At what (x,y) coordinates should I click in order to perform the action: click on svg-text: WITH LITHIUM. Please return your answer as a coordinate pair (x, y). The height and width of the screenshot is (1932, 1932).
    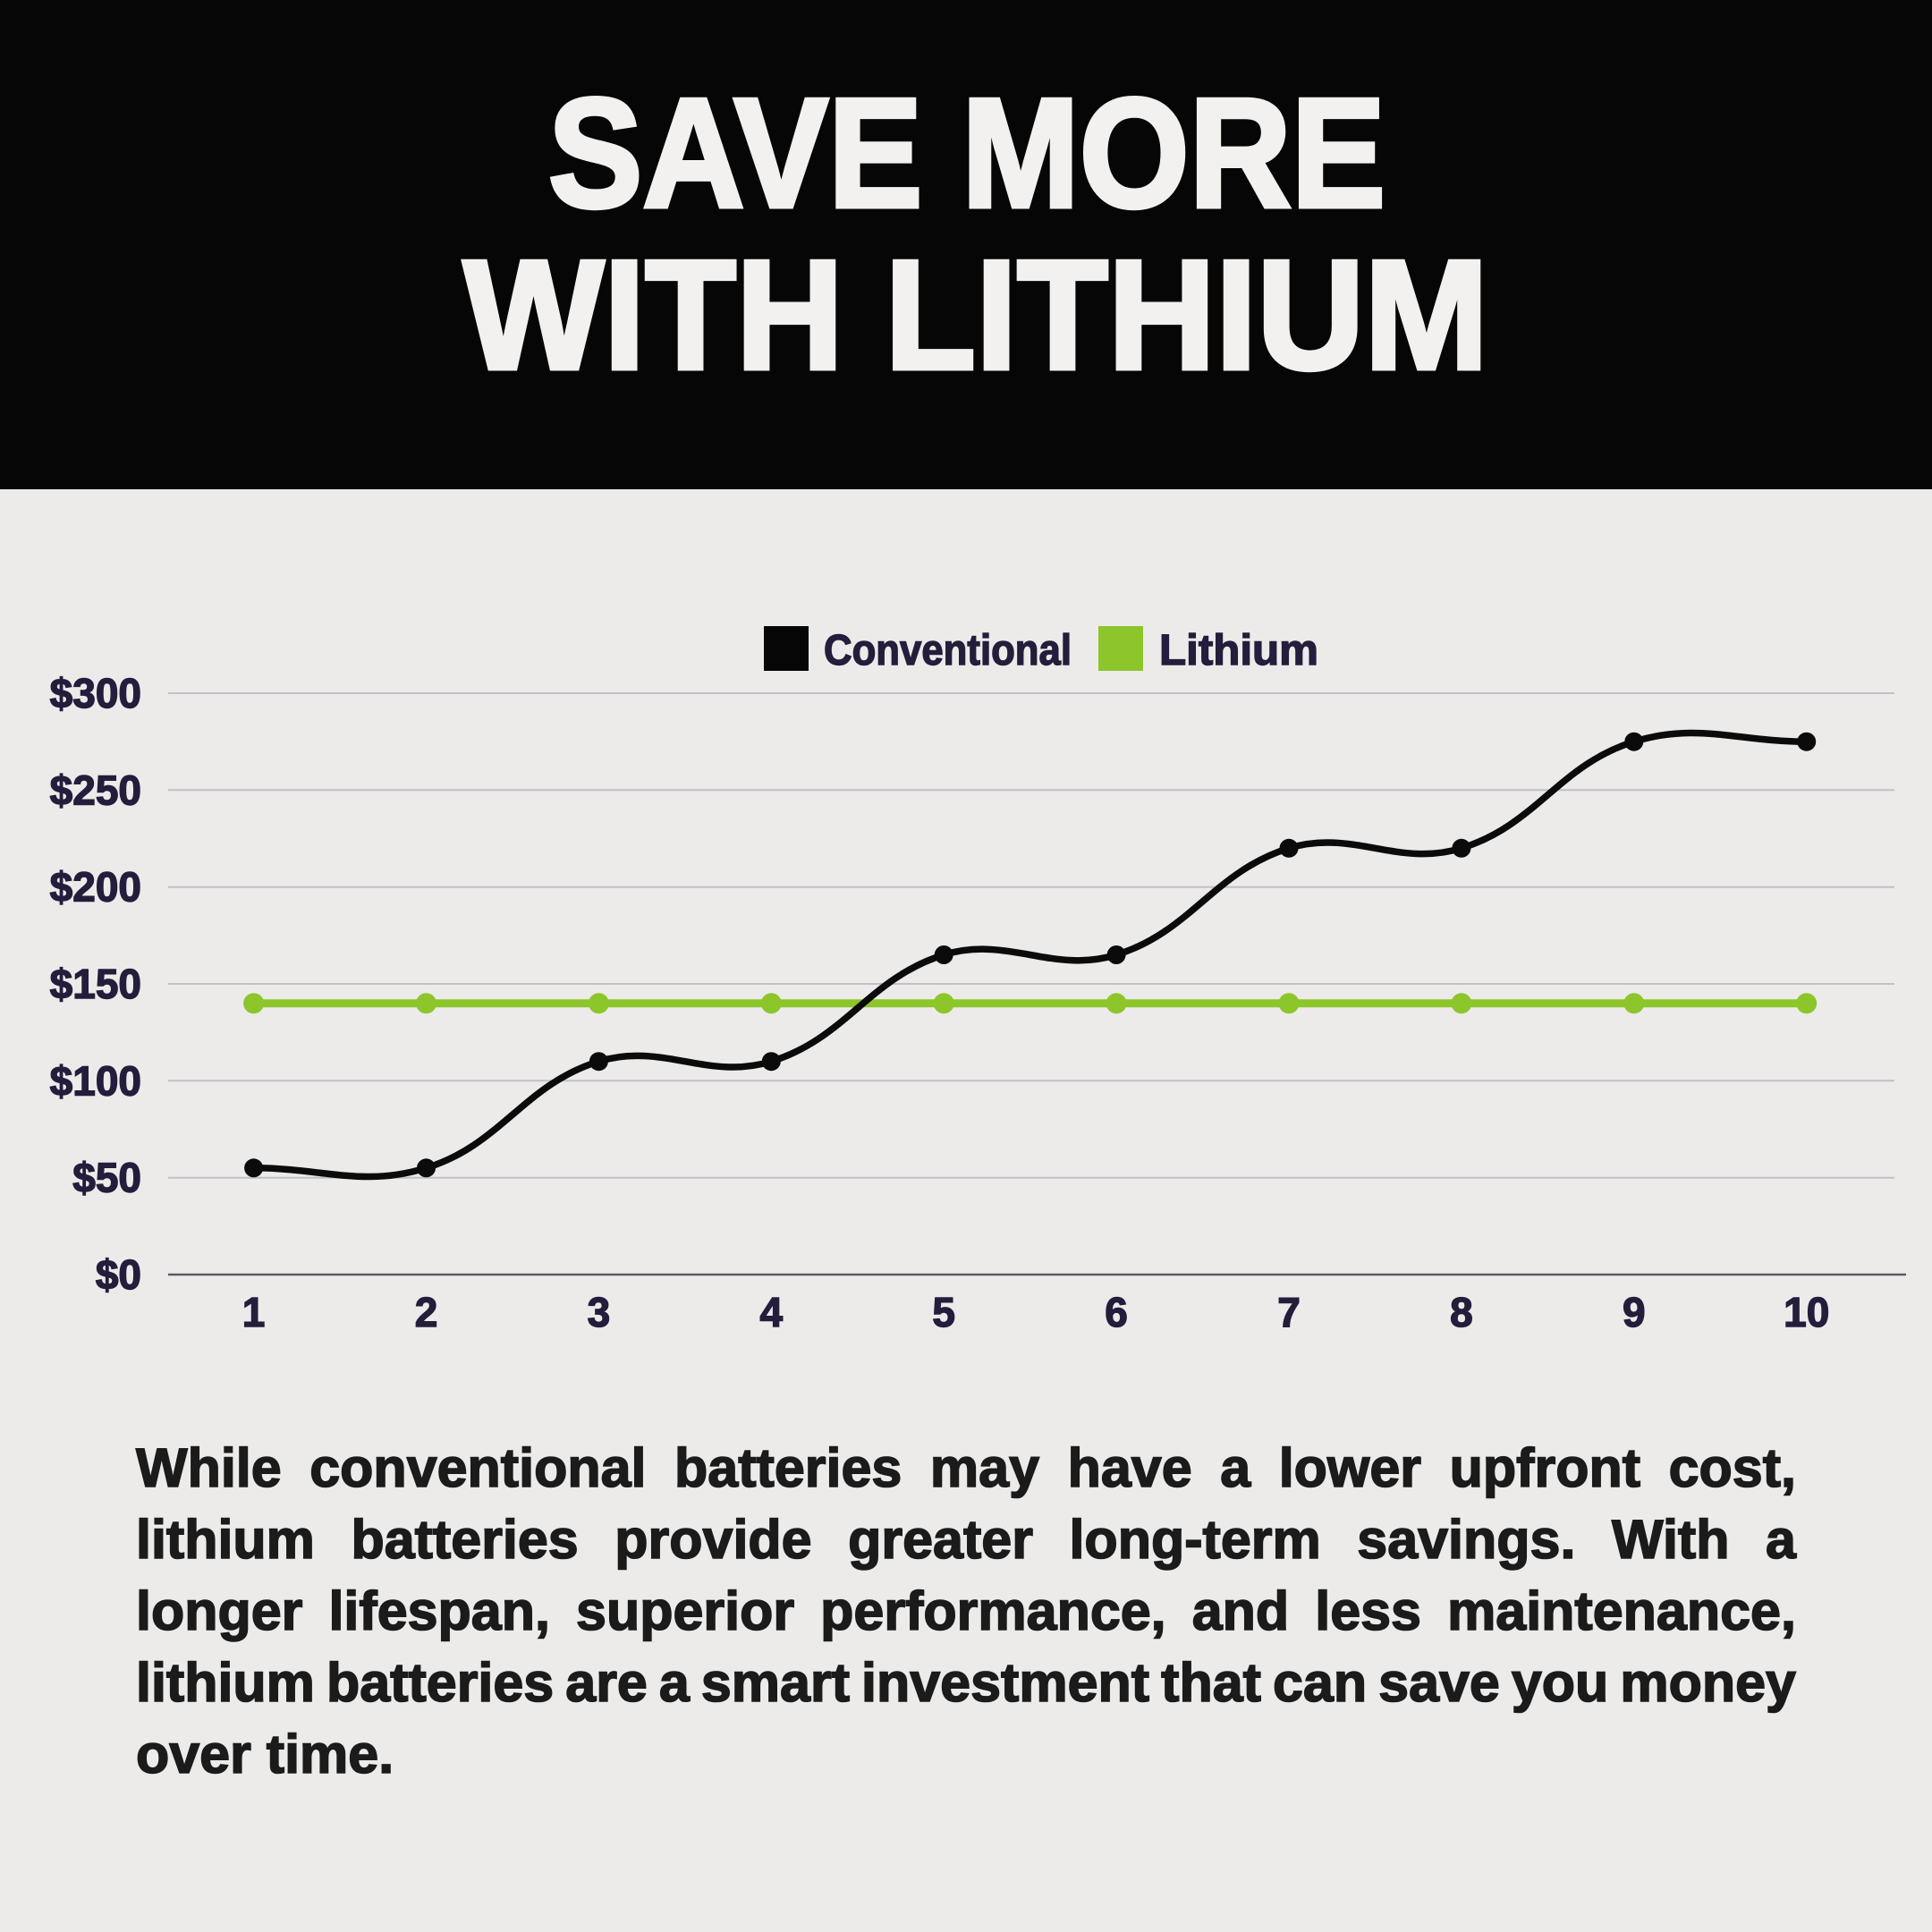
    Looking at the image, I should click on (975, 314).